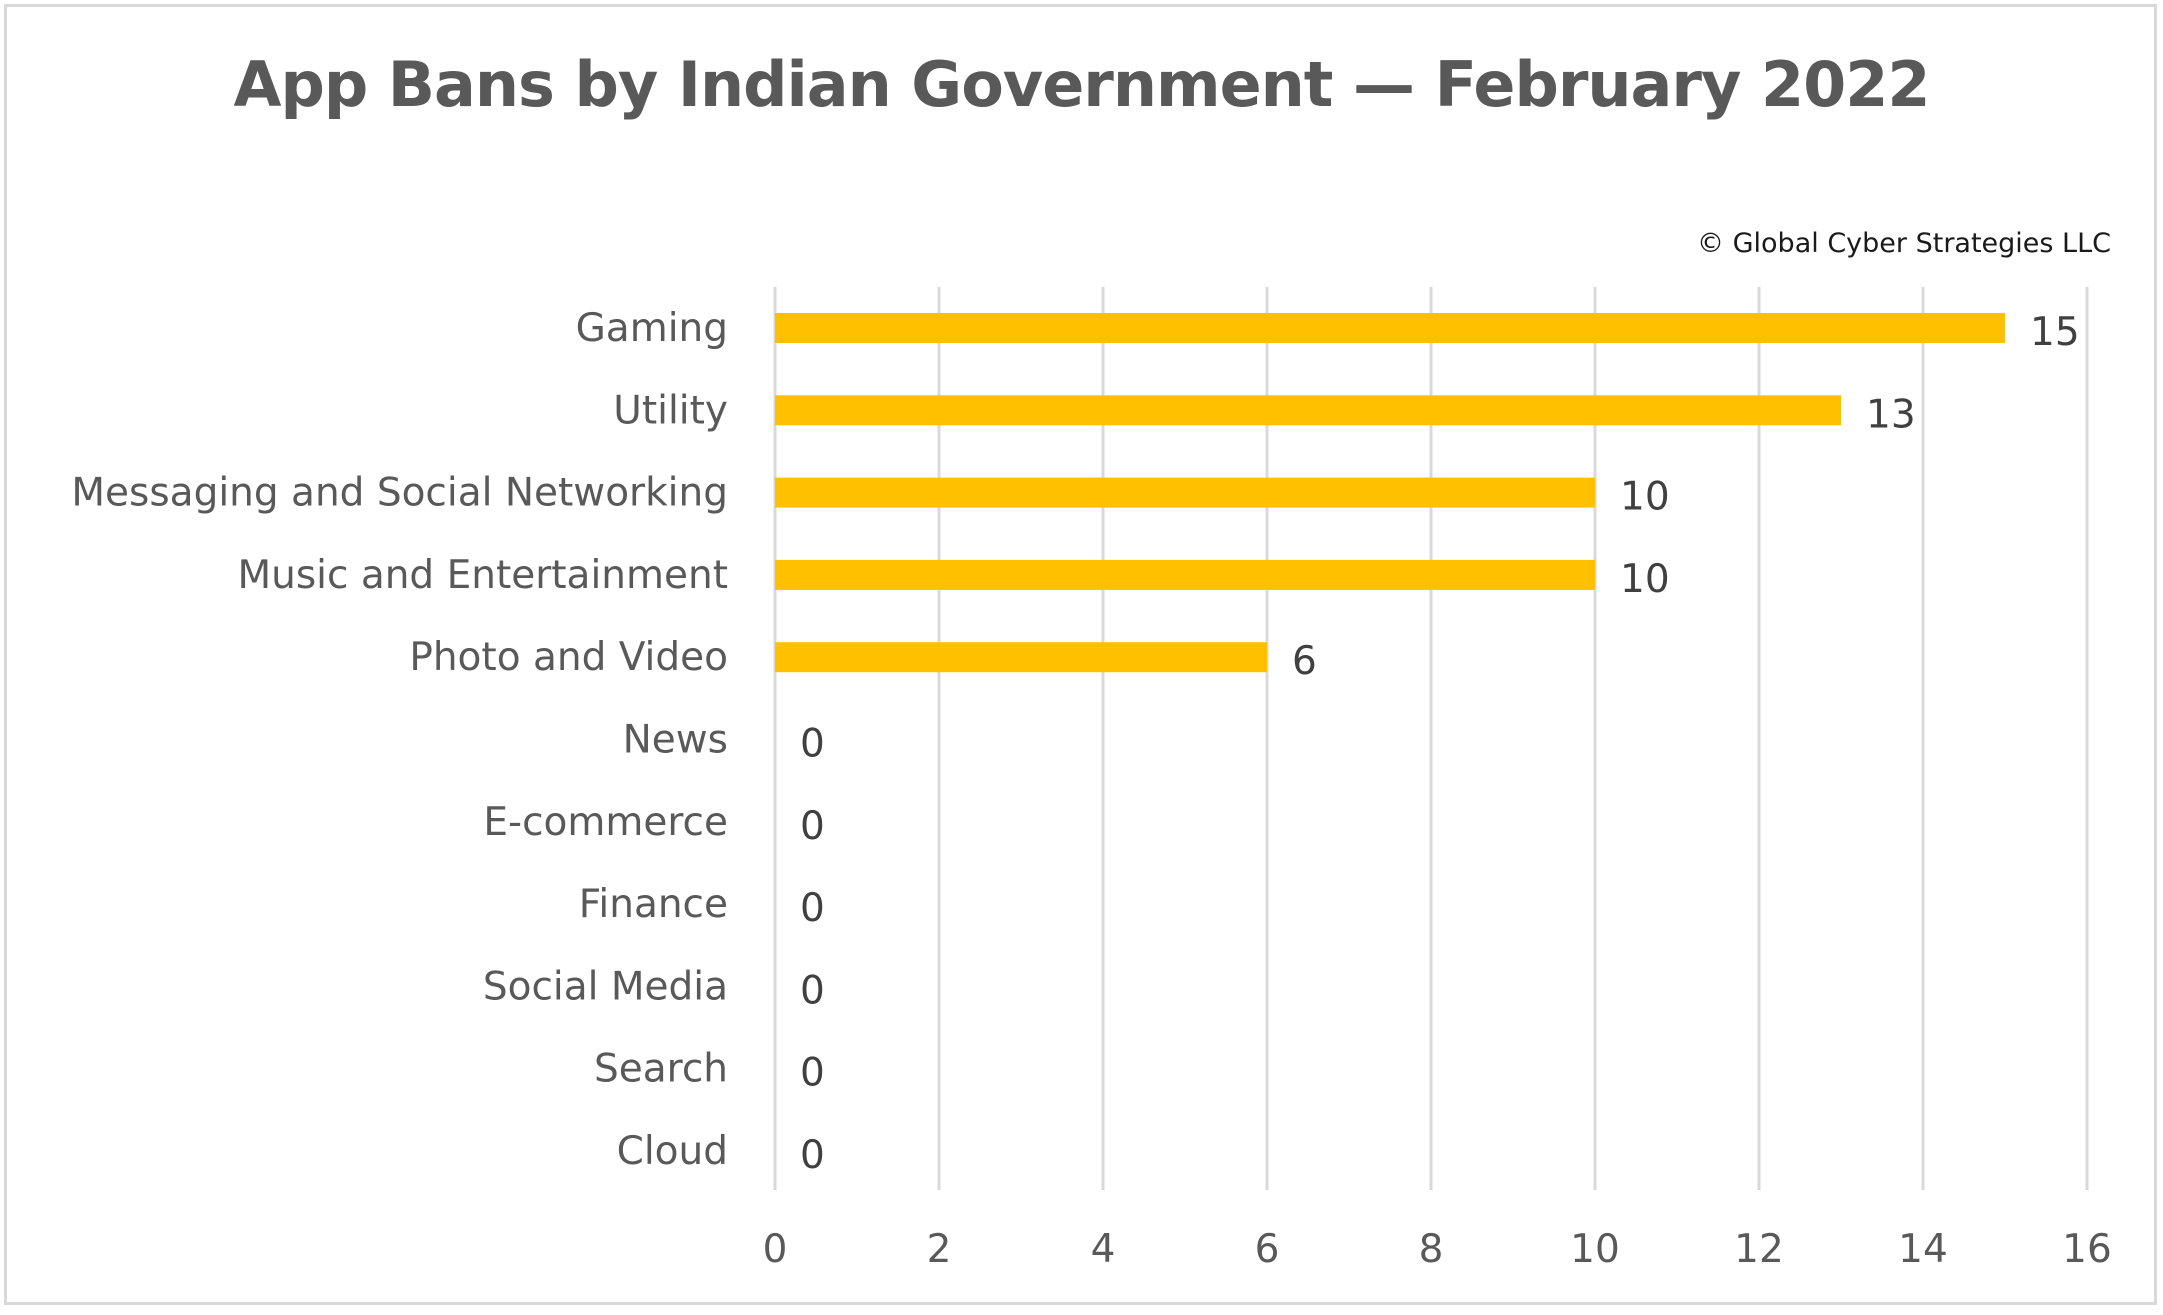 The image size is (2163, 1315). Describe the element at coordinates (1308, 410) in the screenshot. I see `bar-utility` at that location.